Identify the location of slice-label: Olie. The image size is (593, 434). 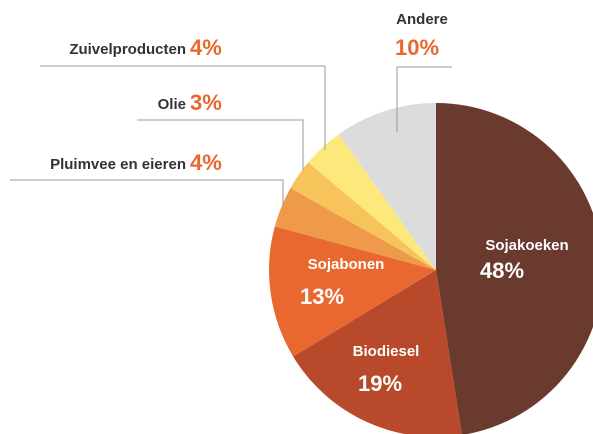
(172, 104).